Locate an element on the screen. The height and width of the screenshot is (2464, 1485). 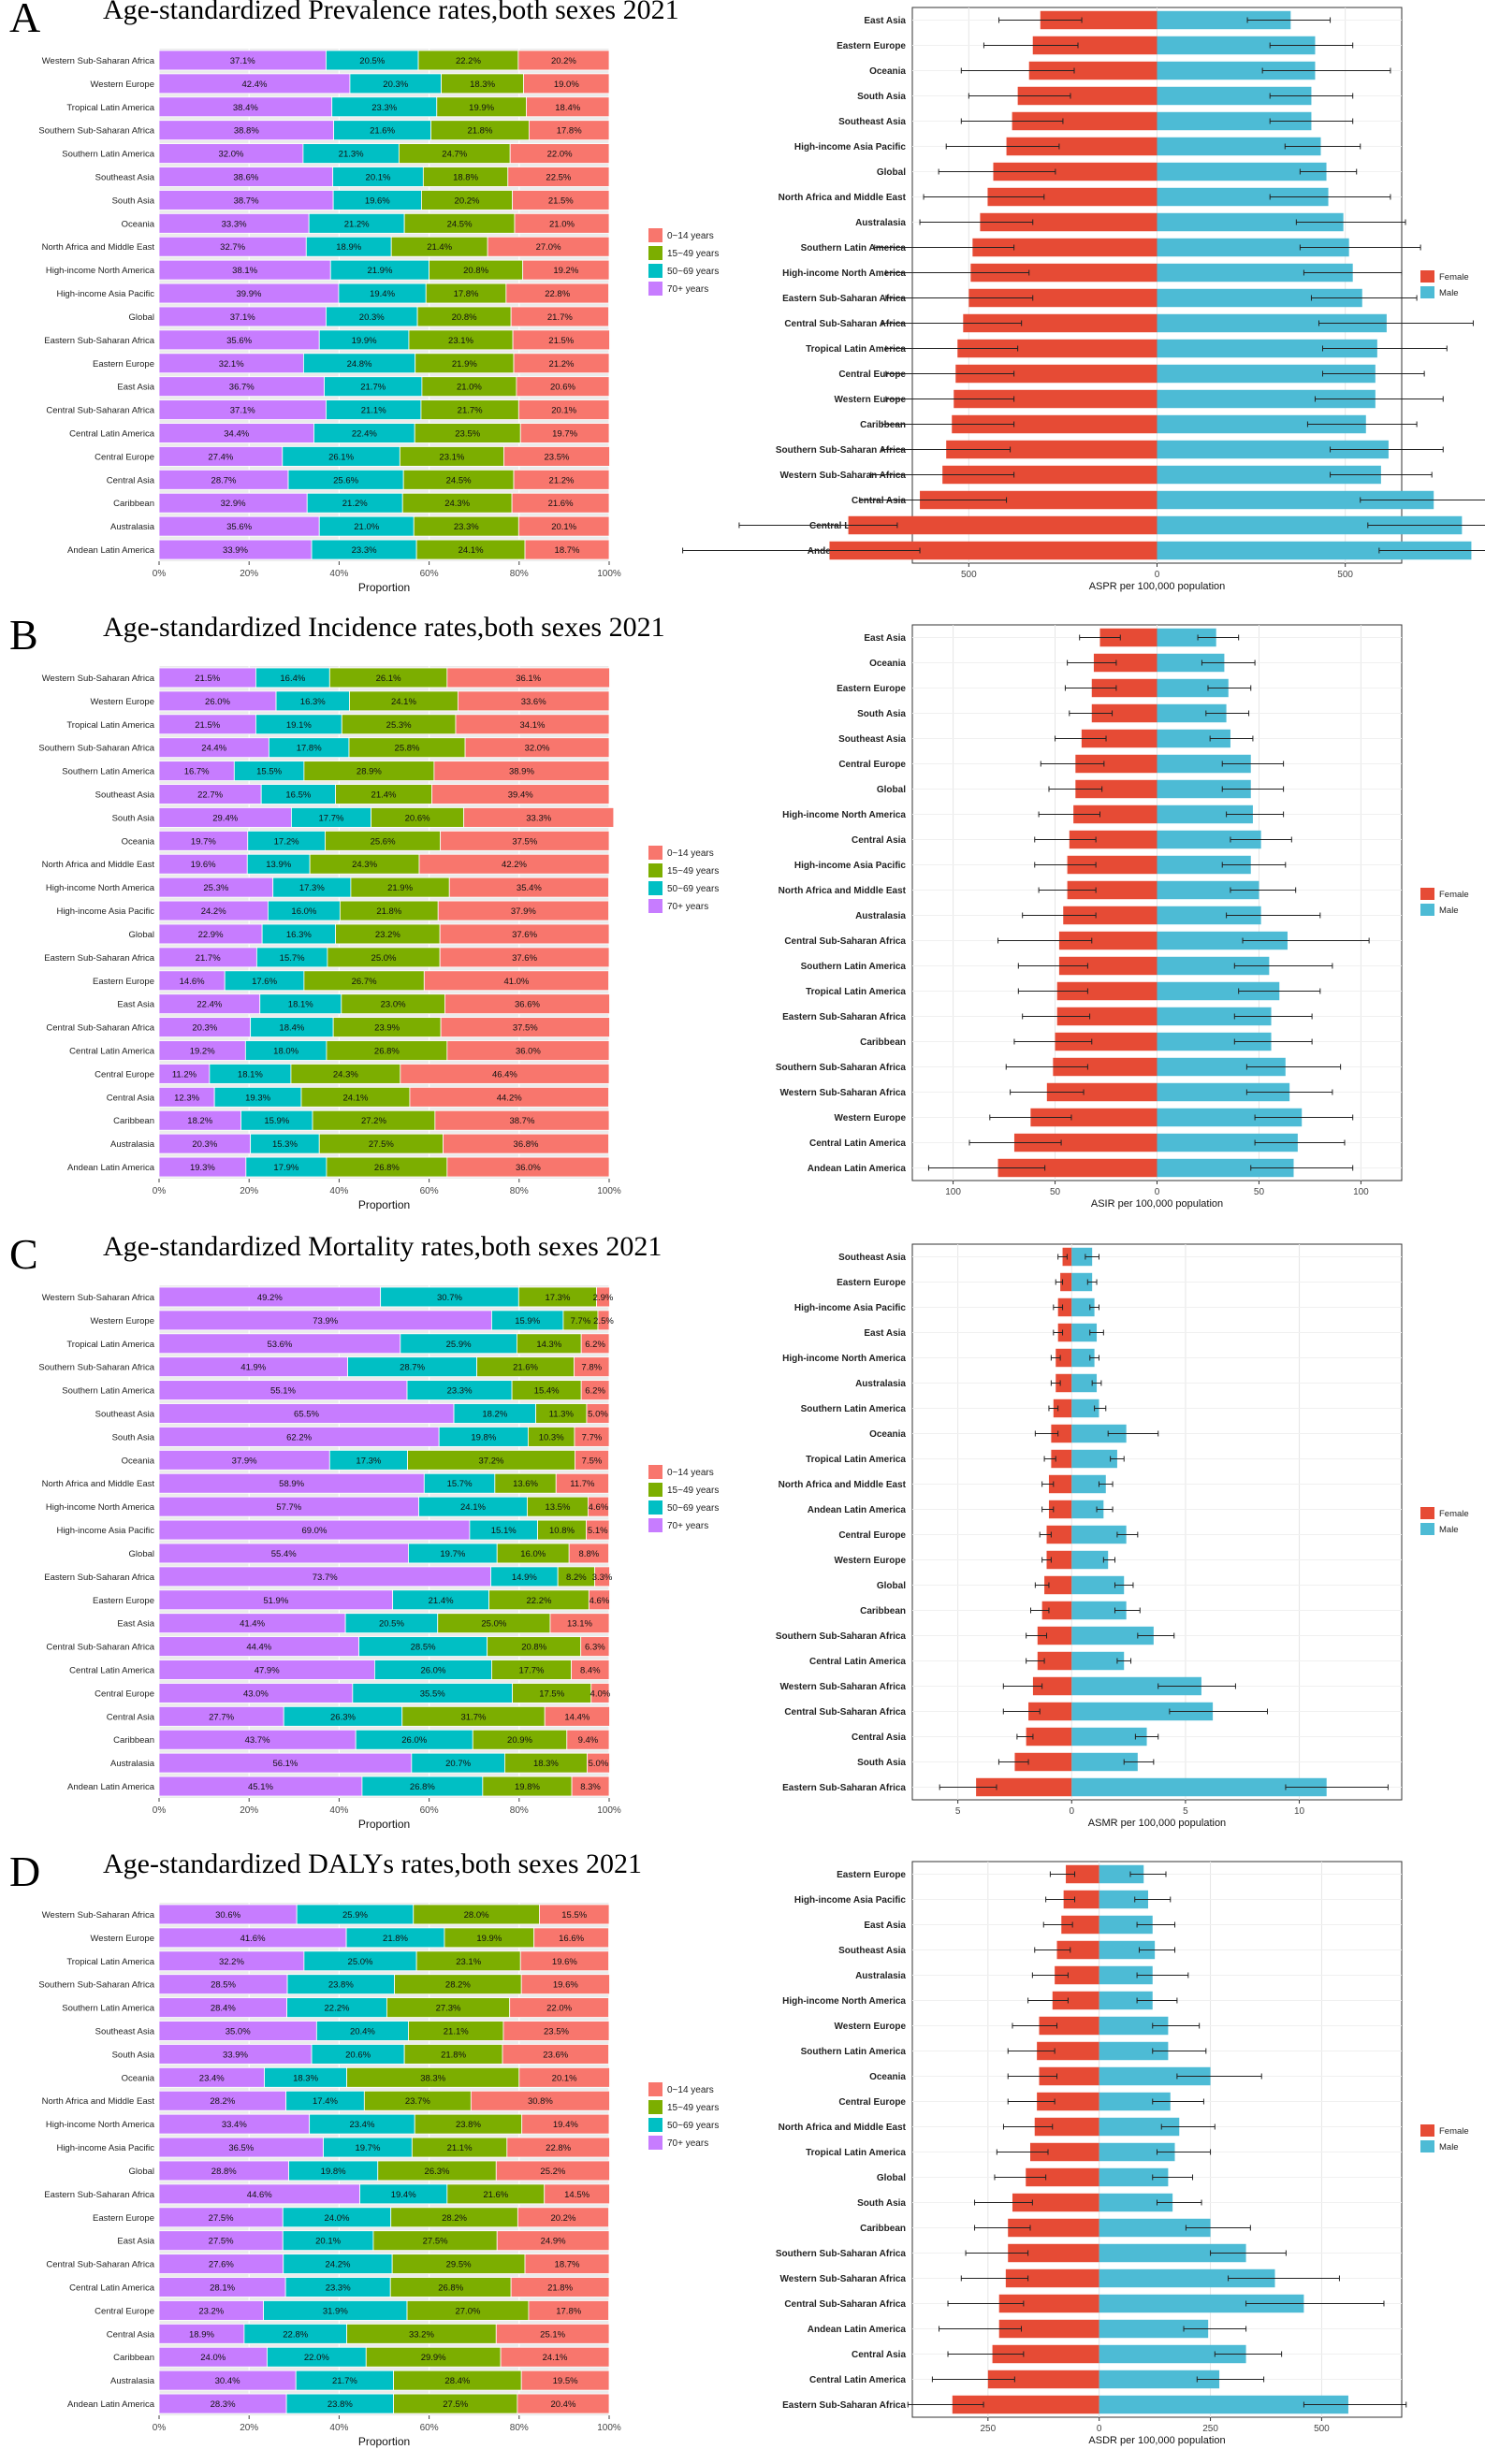
legend-label: Female is located at coordinates (1454, 2131).